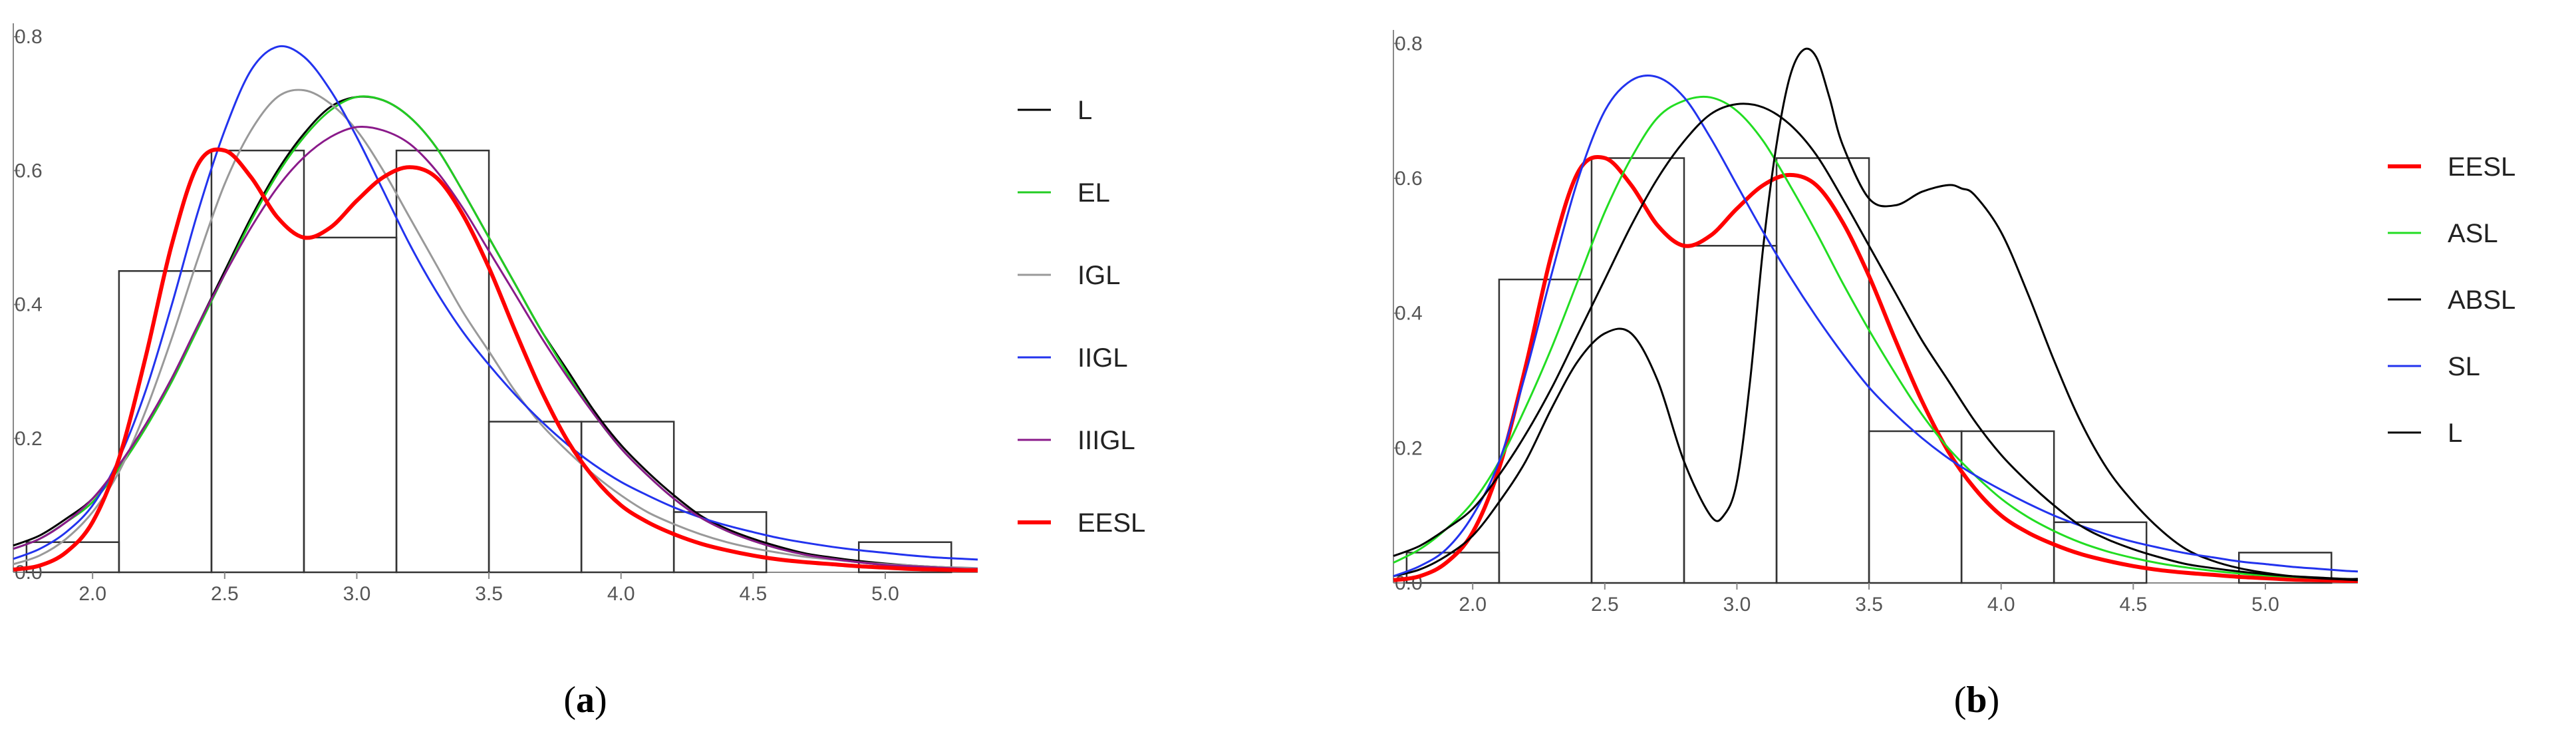 Image resolution: width=2576 pixels, height=732 pixels. I want to click on panel-a-x-tick-label: 5.0, so click(885, 594).